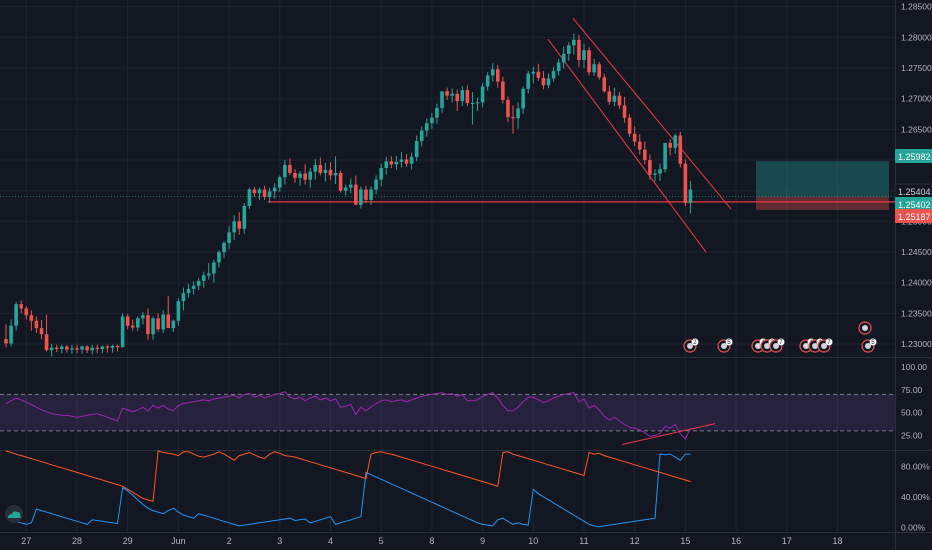  I want to click on time-tick-label: 29, so click(128, 541).